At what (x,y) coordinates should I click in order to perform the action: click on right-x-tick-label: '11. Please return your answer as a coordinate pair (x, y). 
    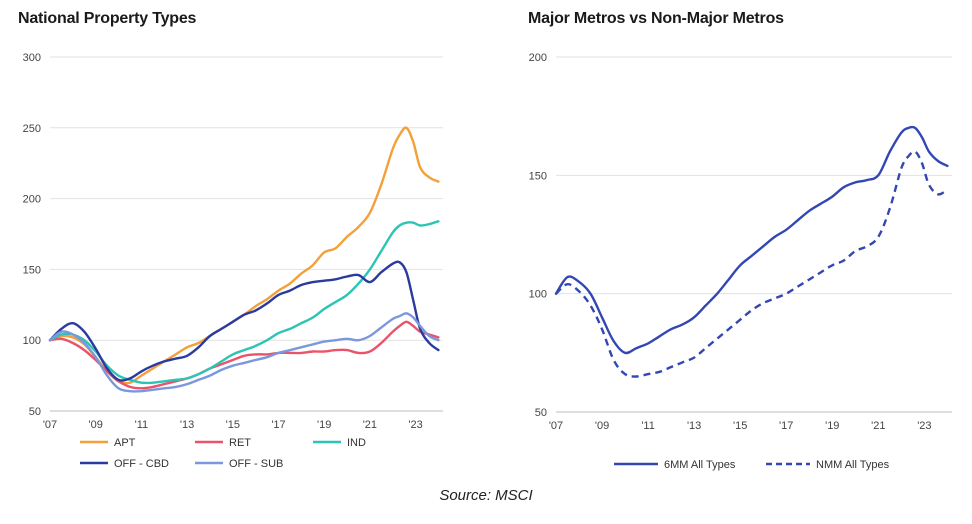
    Looking at the image, I should click on (648, 426).